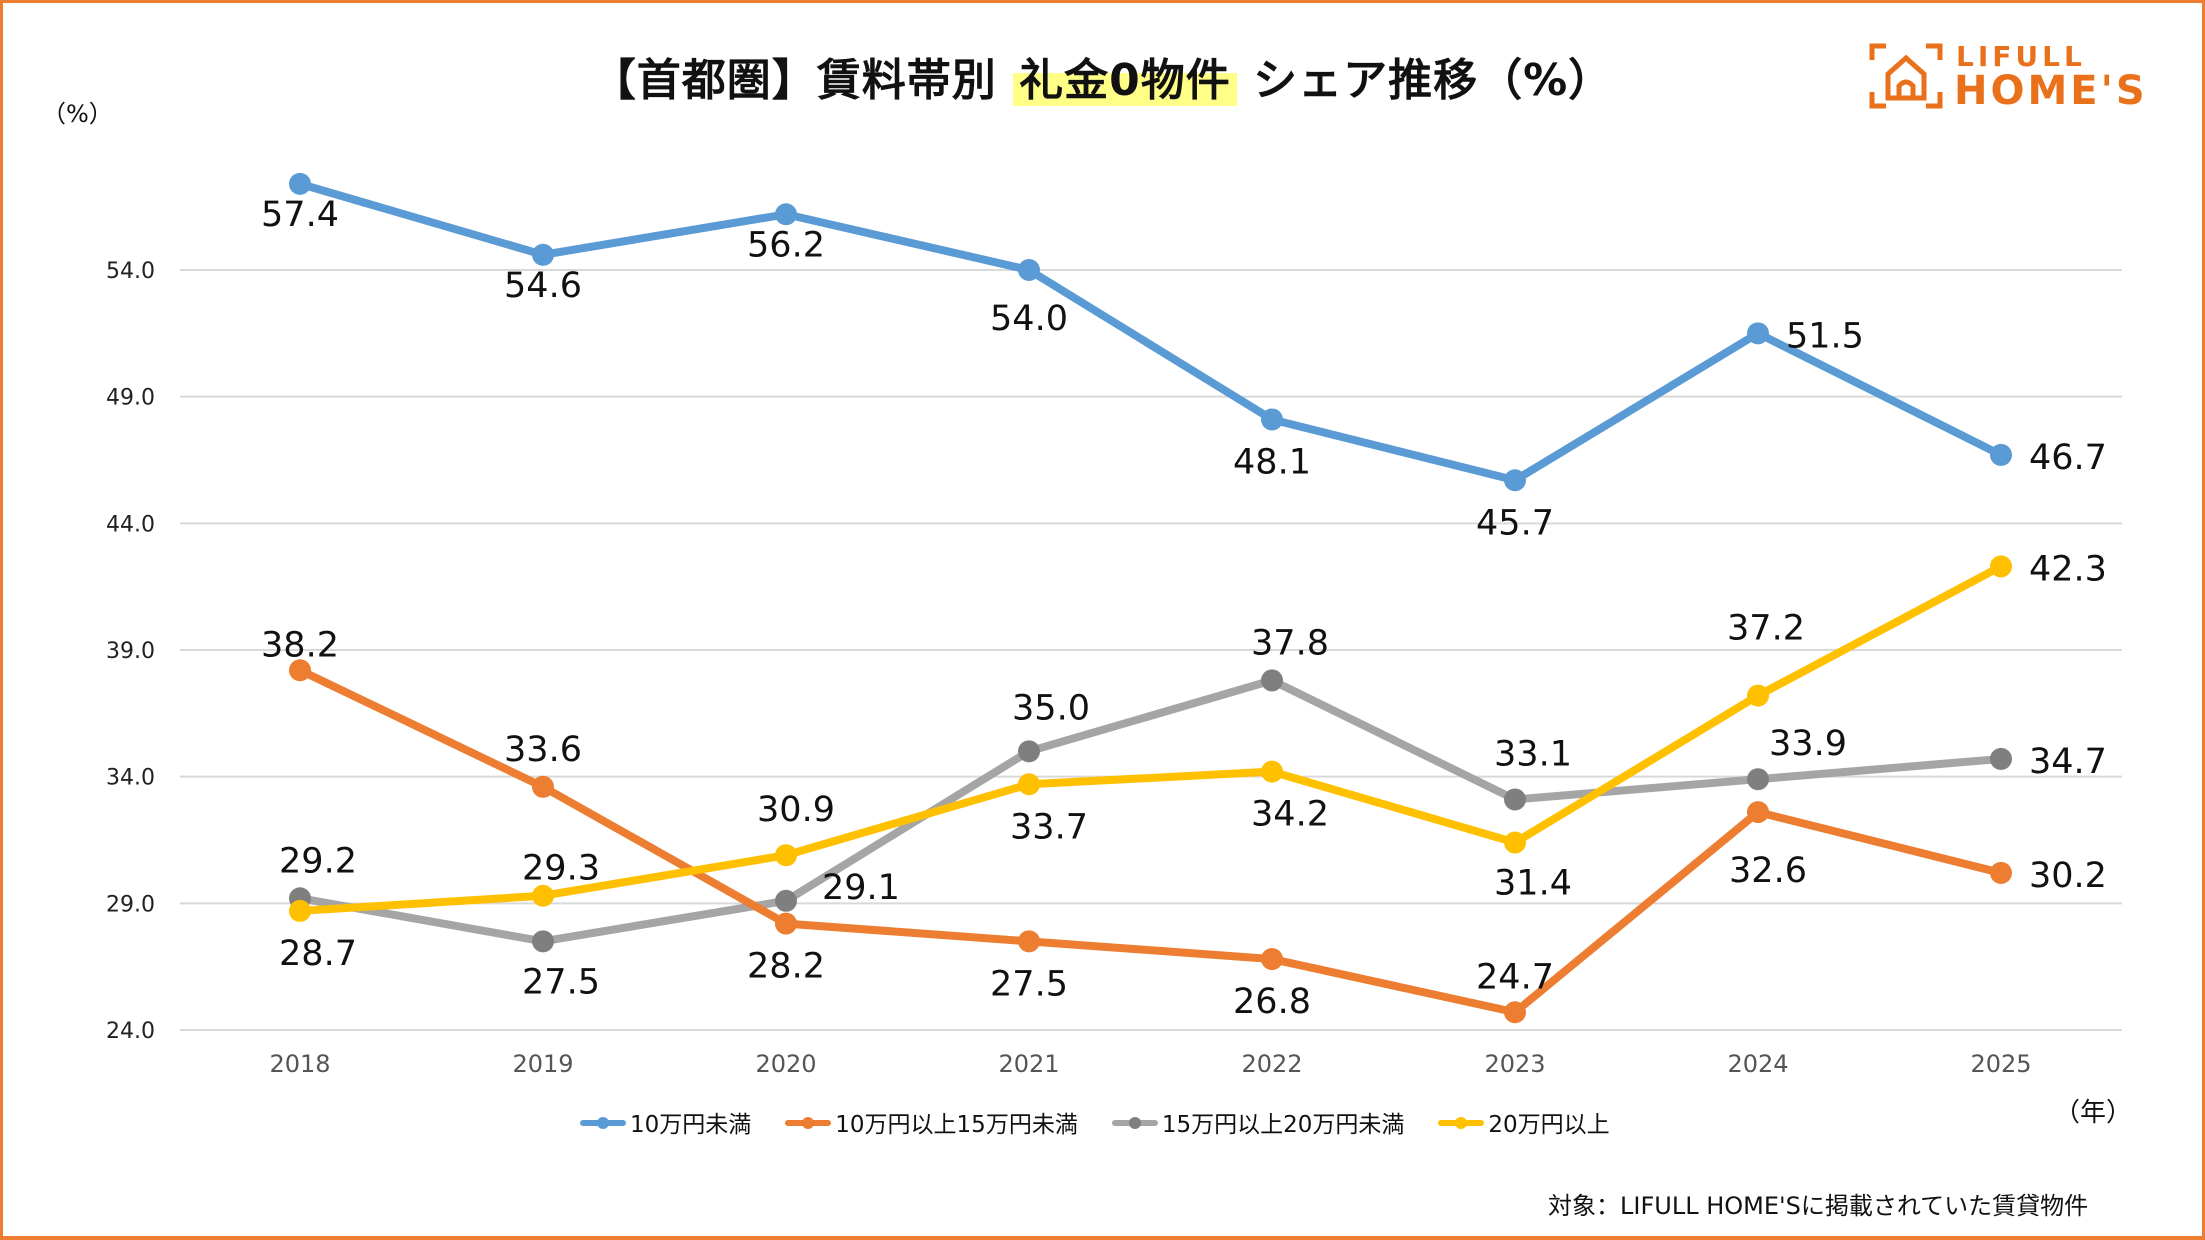  Describe the element at coordinates (1029, 319) in the screenshot. I see `data-label: 54.0` at that location.